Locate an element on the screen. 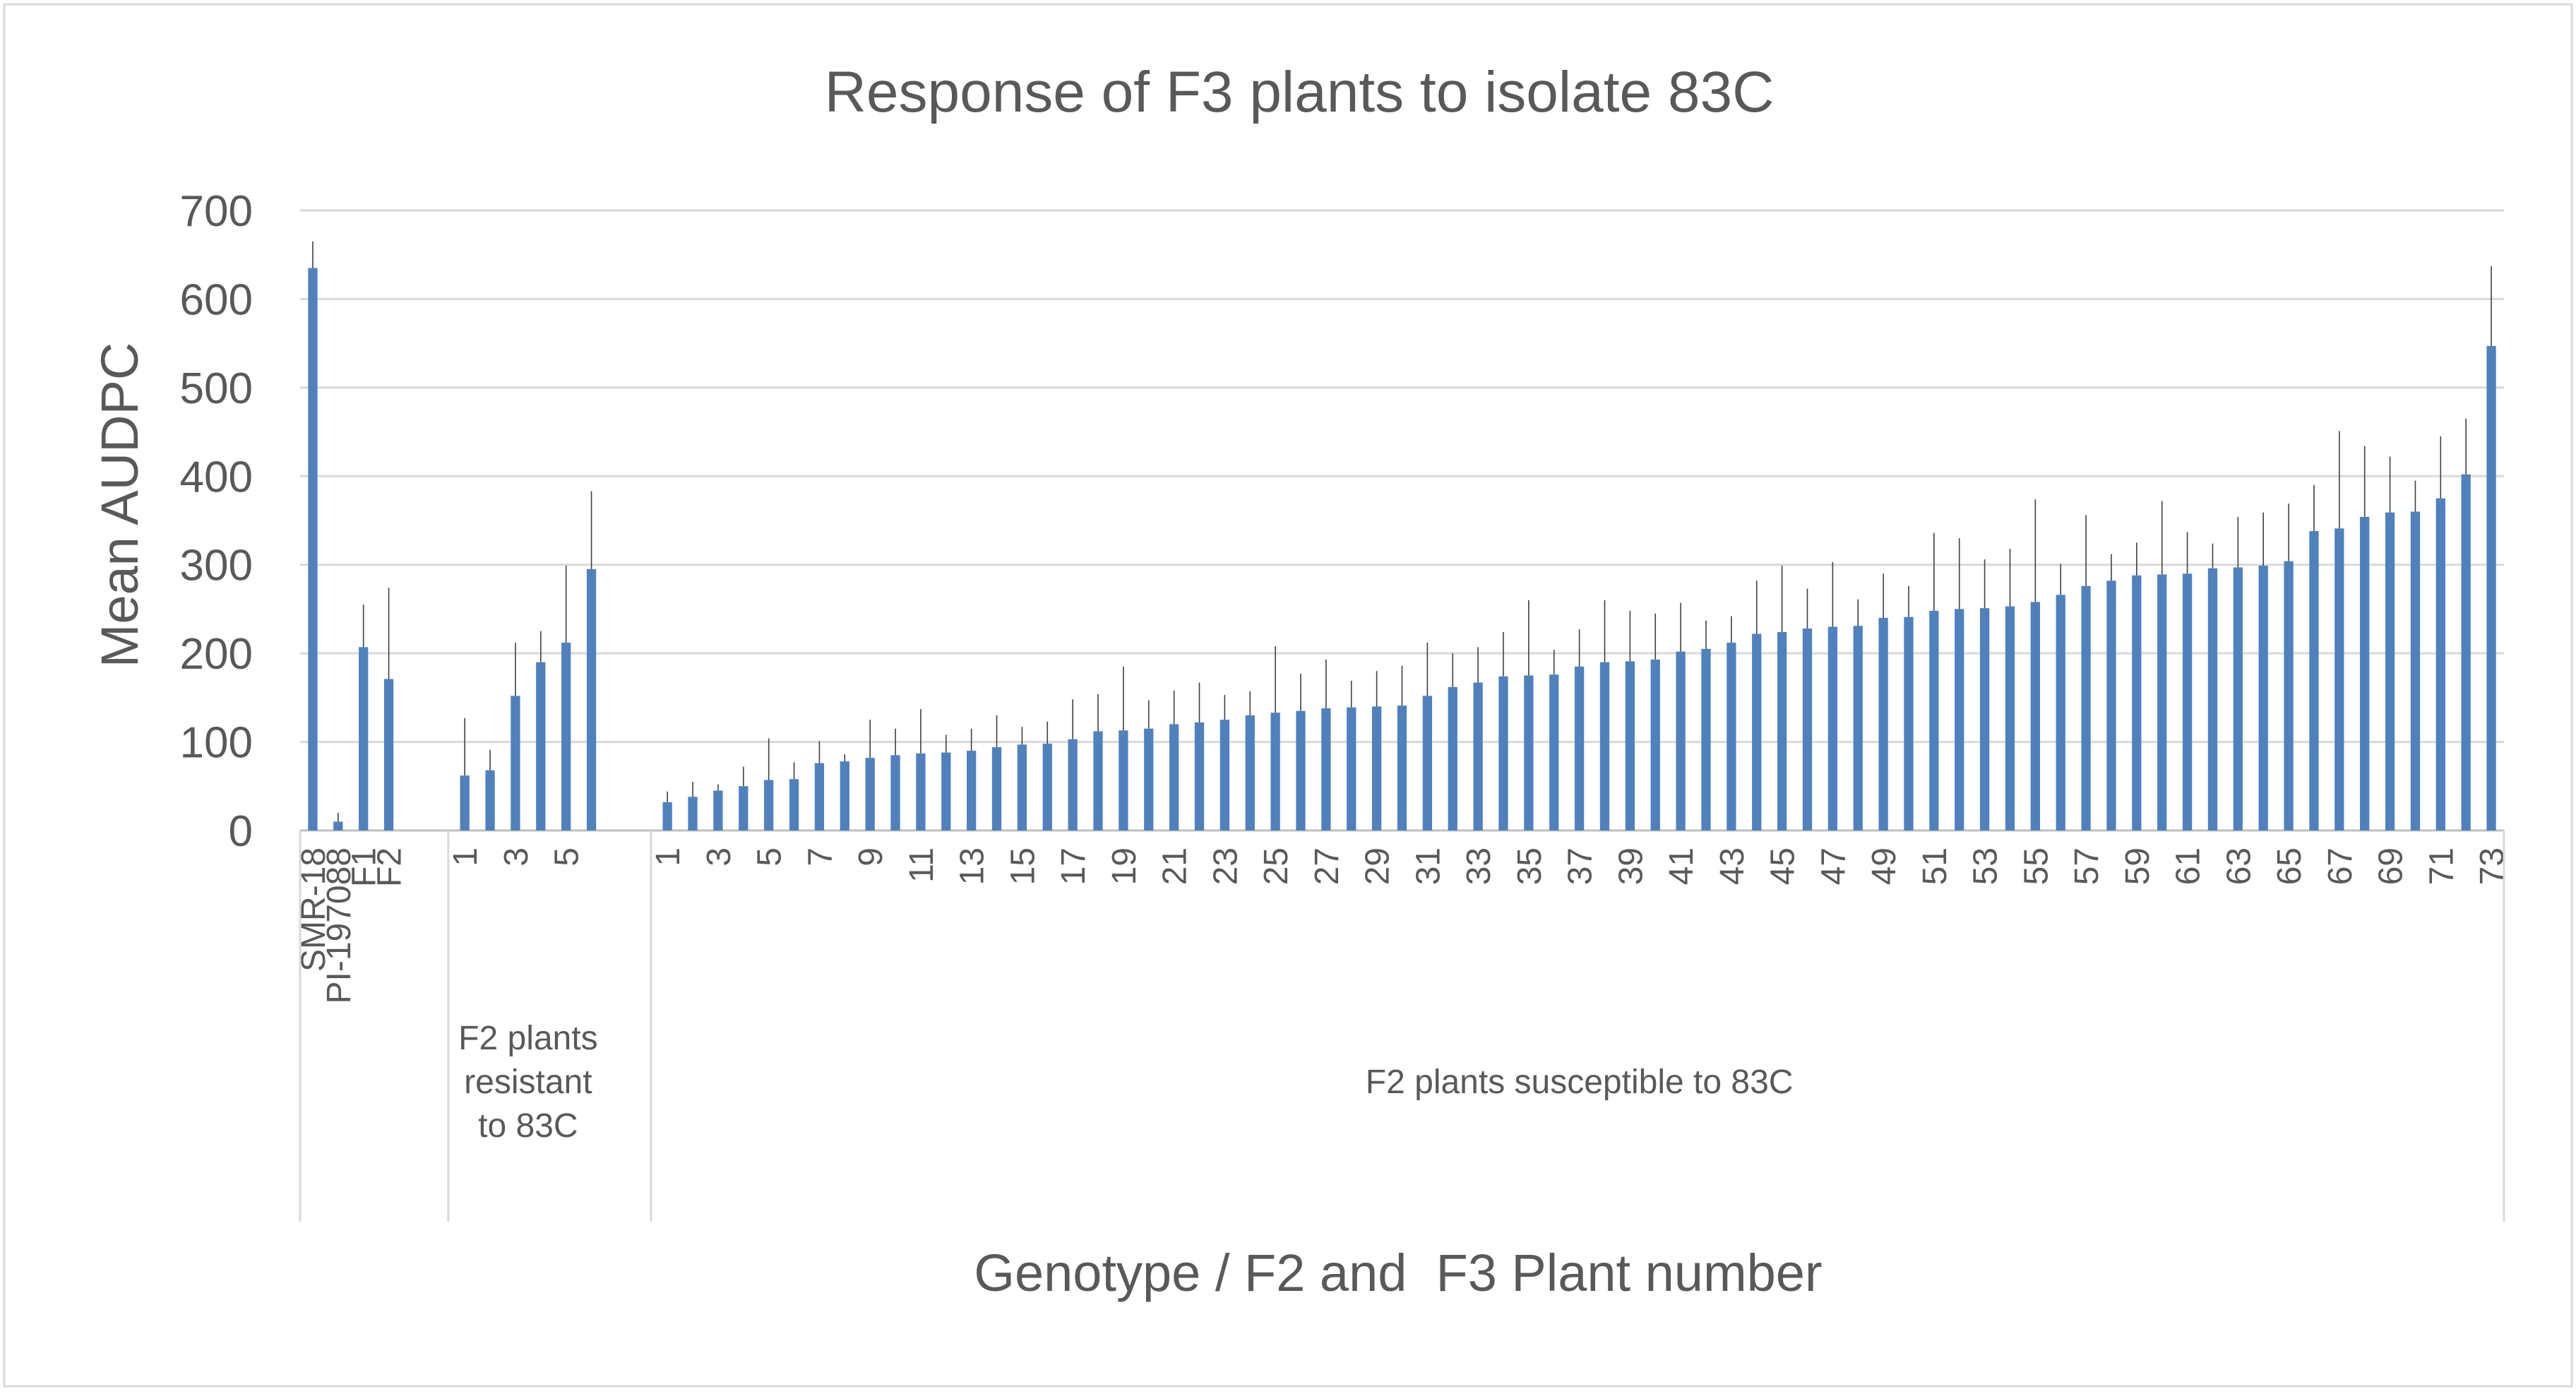 This screenshot has height=1394, width=2576. x-tick-label: PI-197088 is located at coordinates (339, 925).